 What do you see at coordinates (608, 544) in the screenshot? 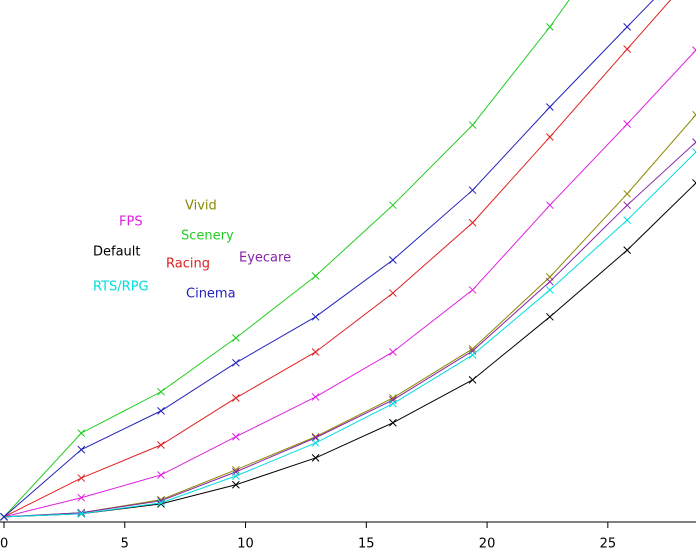
I see `x-tick-label: 25` at bounding box center [608, 544].